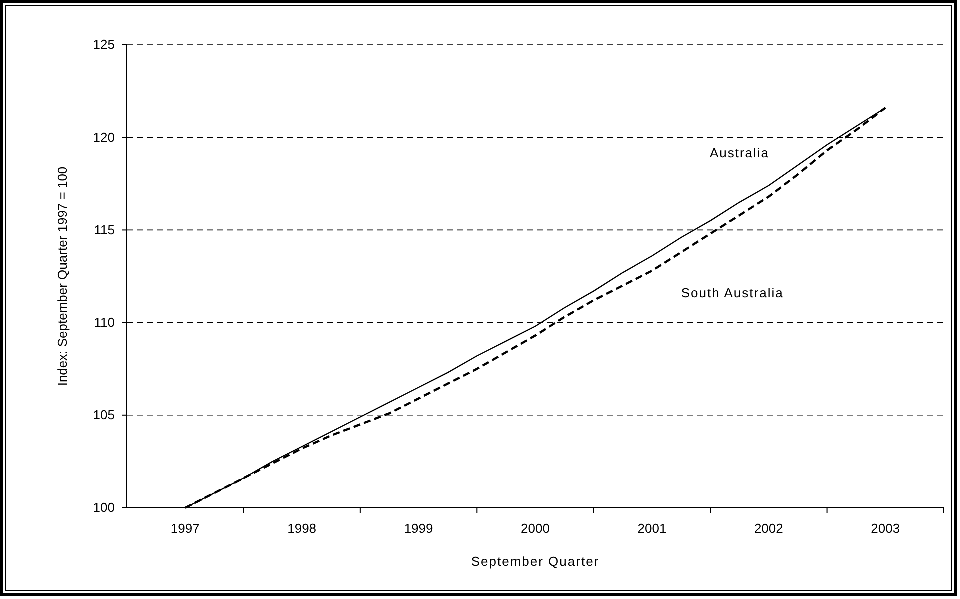 The image size is (960, 599). Describe the element at coordinates (419, 528) in the screenshot. I see `x-tick-label: 1999` at that location.